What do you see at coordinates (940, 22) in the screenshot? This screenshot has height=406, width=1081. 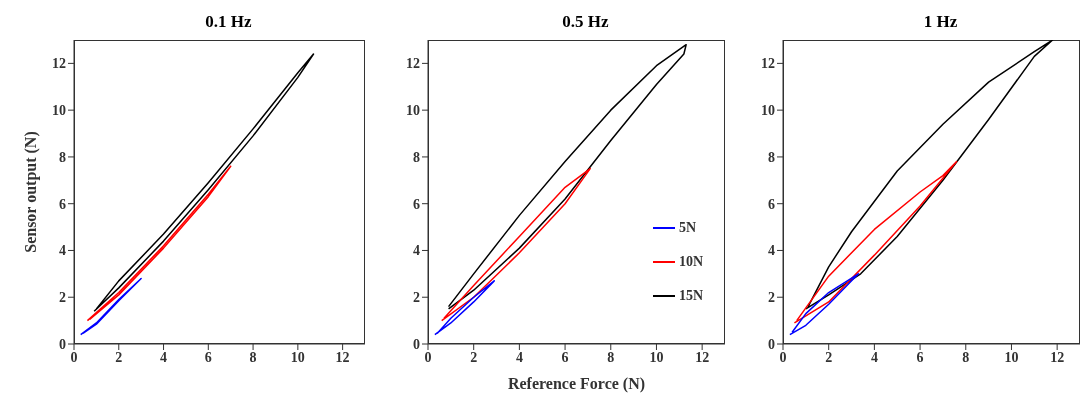 I see `chart-title: 1 Hz` at bounding box center [940, 22].